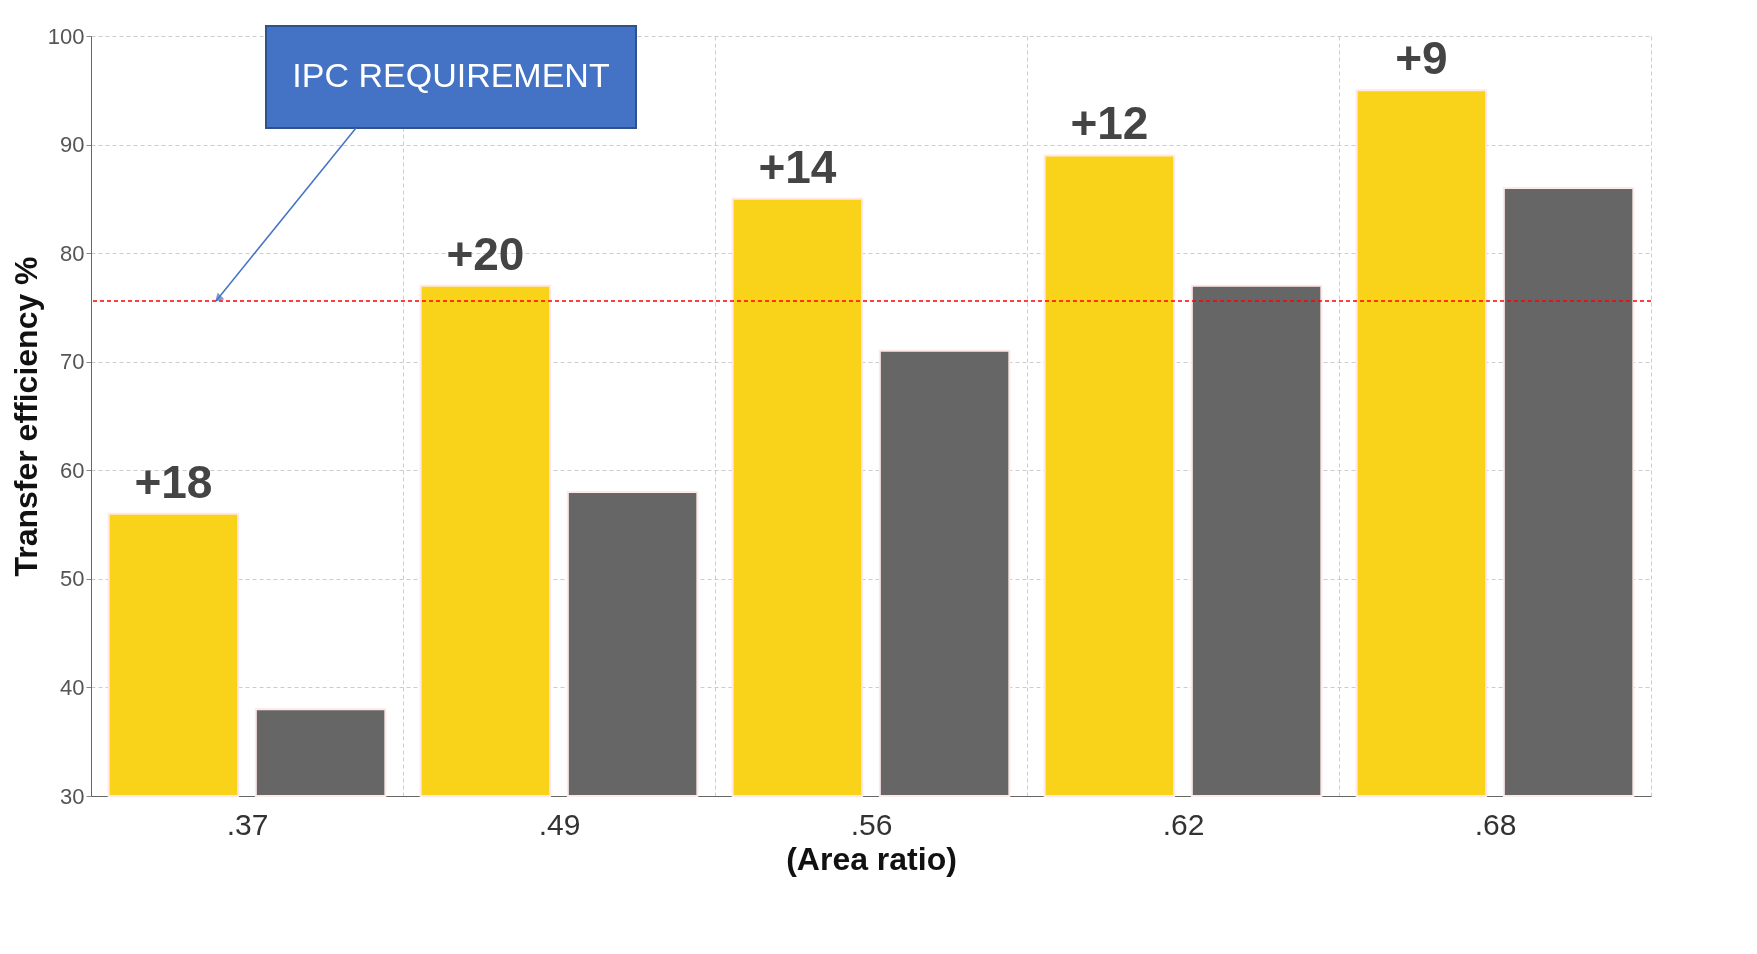  Describe the element at coordinates (72, 470) in the screenshot. I see `y-tick-label: 60` at that location.